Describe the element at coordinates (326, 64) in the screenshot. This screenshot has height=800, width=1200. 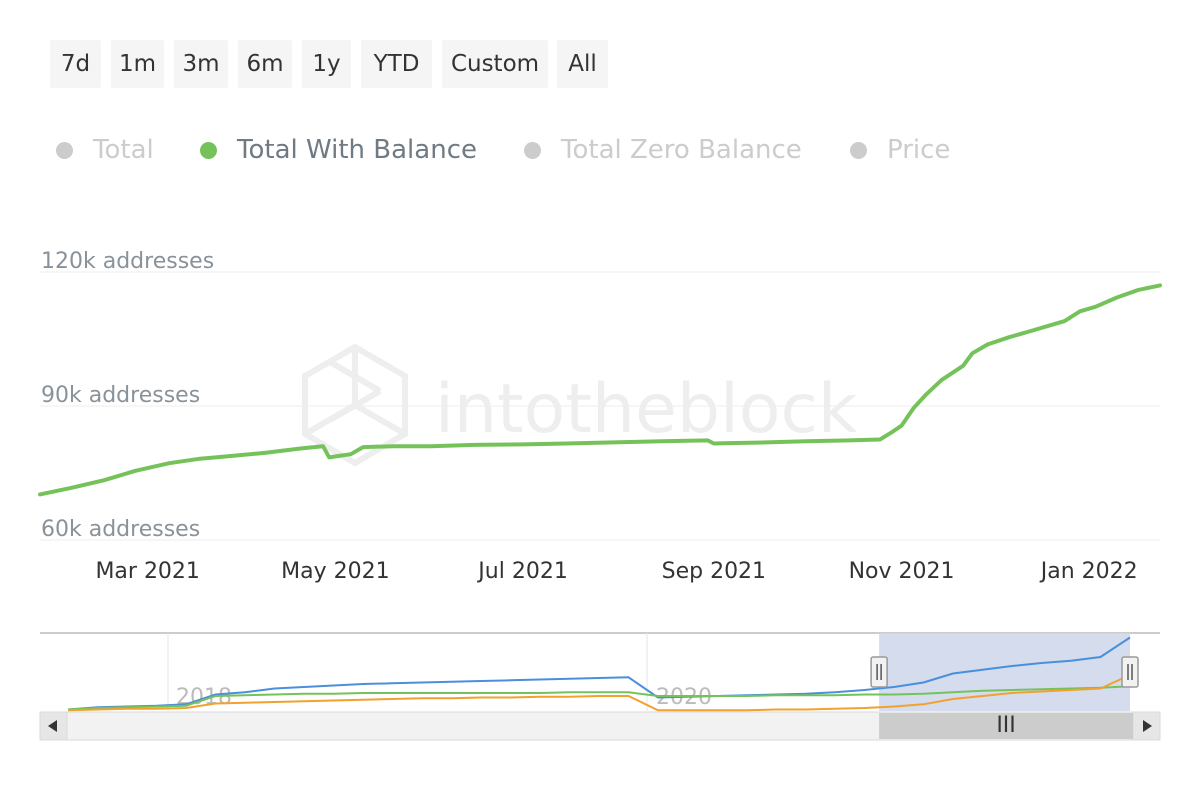
I see `range-button-1y: 1y` at that location.